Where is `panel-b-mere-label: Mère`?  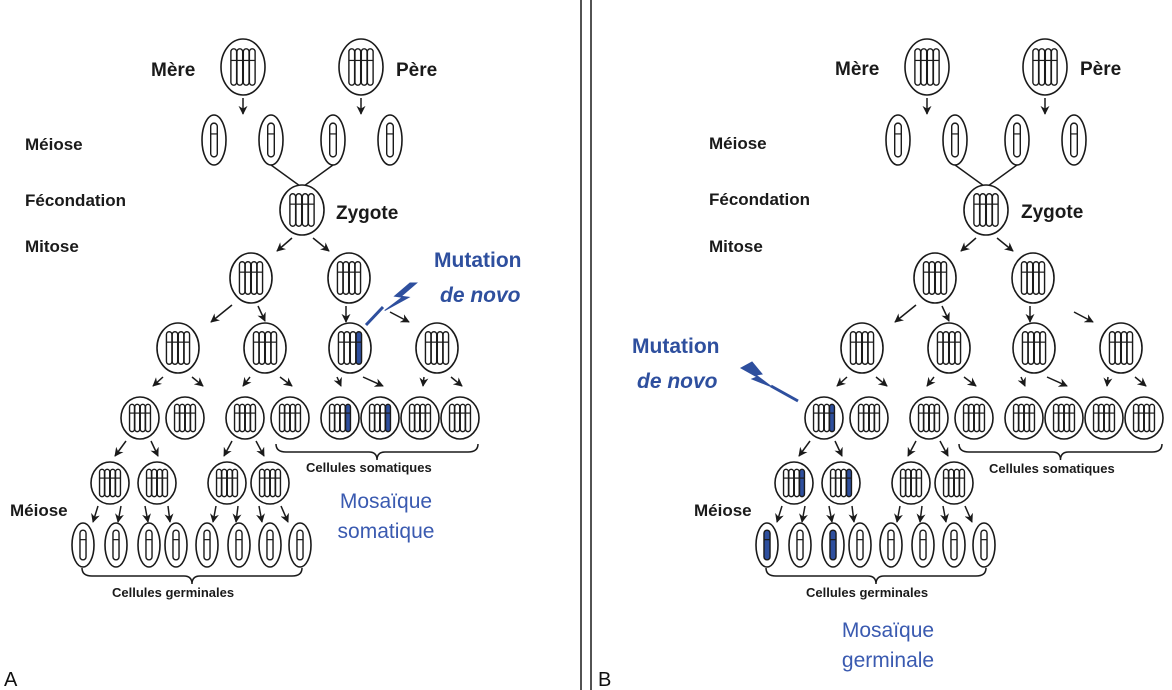
panel-b-mere-label: Mère is located at coordinates (857, 69).